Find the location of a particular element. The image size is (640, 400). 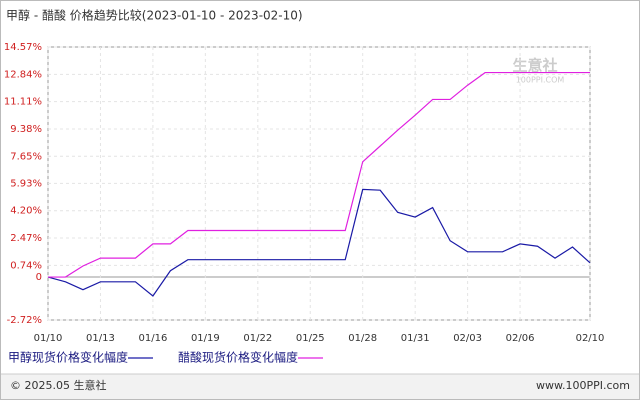

y-tick-label: 9.38% is located at coordinates (26, 129).